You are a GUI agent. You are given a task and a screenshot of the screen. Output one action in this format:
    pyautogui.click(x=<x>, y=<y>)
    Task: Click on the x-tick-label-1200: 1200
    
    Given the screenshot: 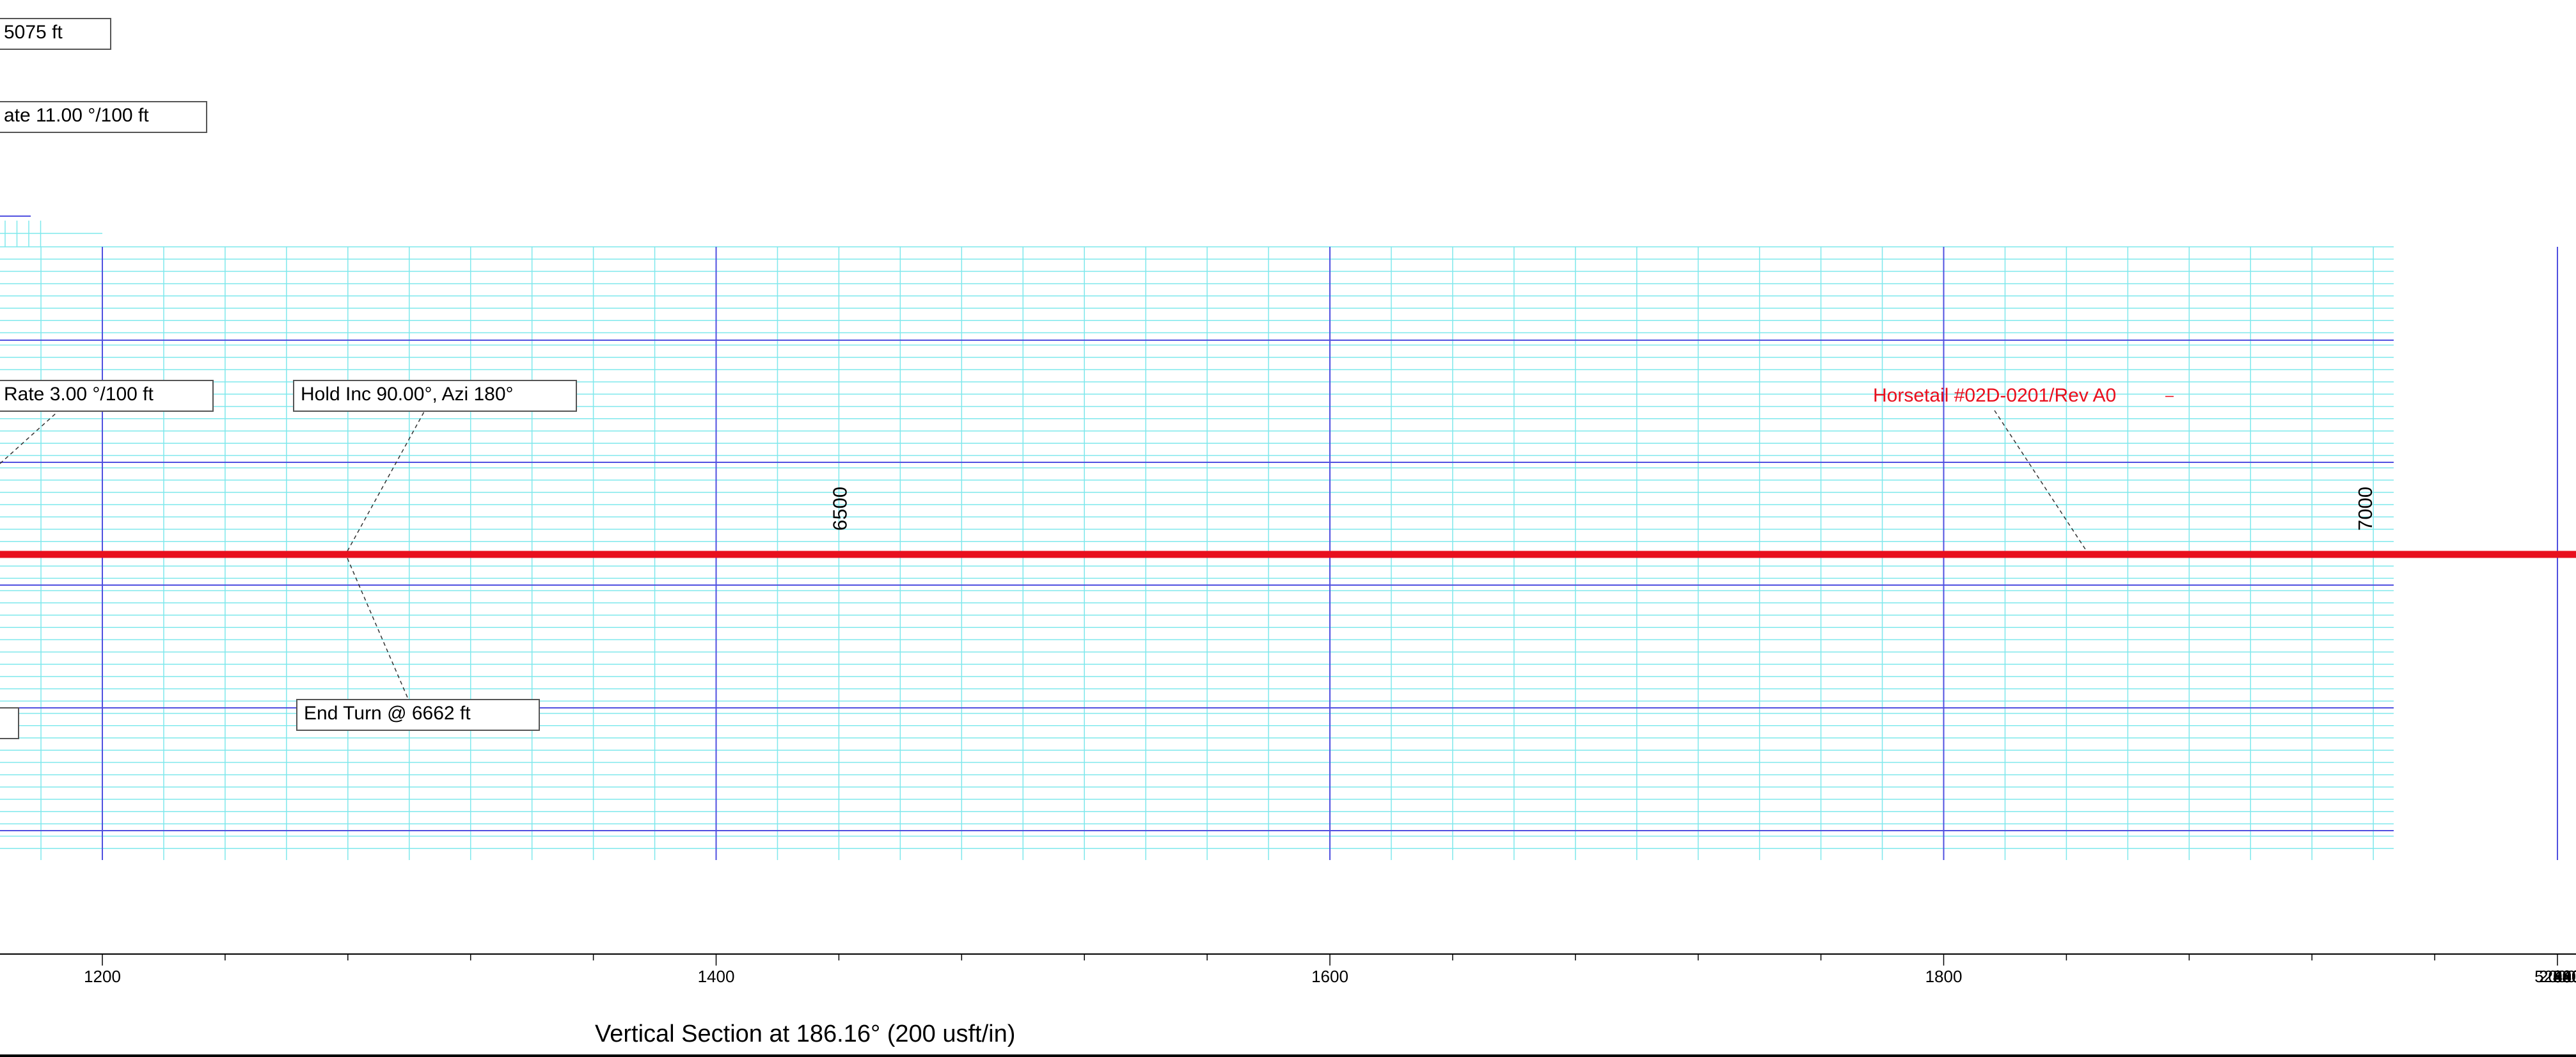 What is the action you would take?
    pyautogui.click(x=102, y=976)
    